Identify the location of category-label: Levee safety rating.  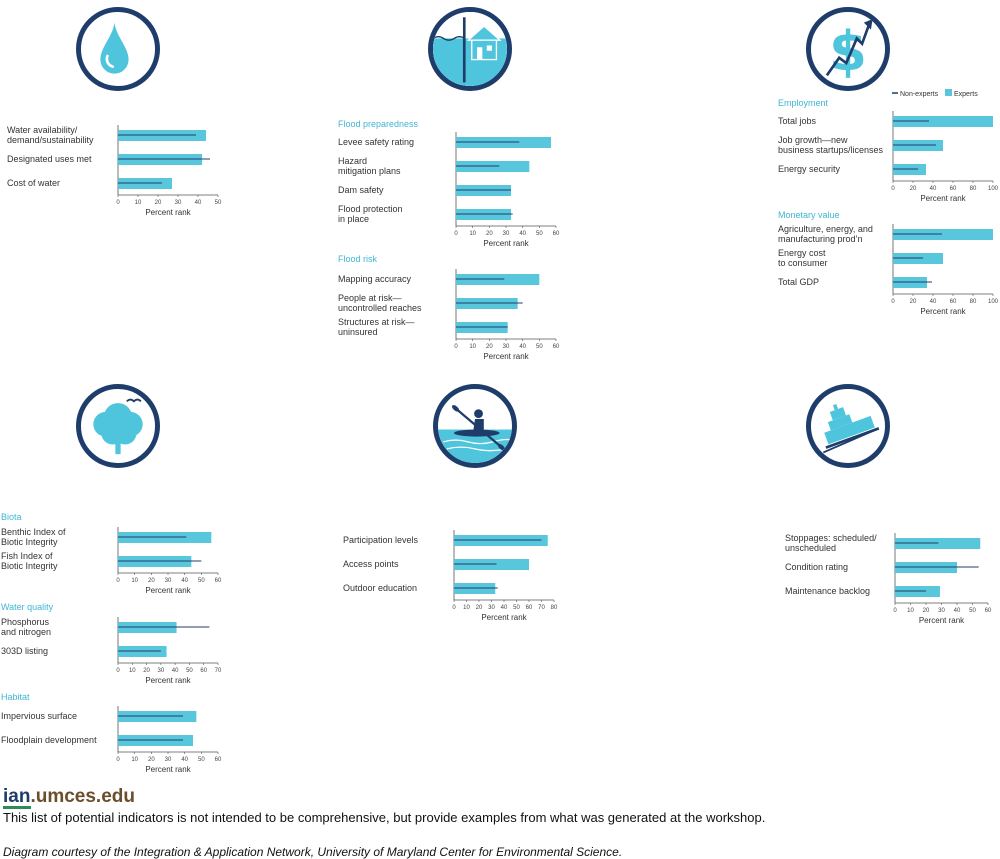
(376, 142).